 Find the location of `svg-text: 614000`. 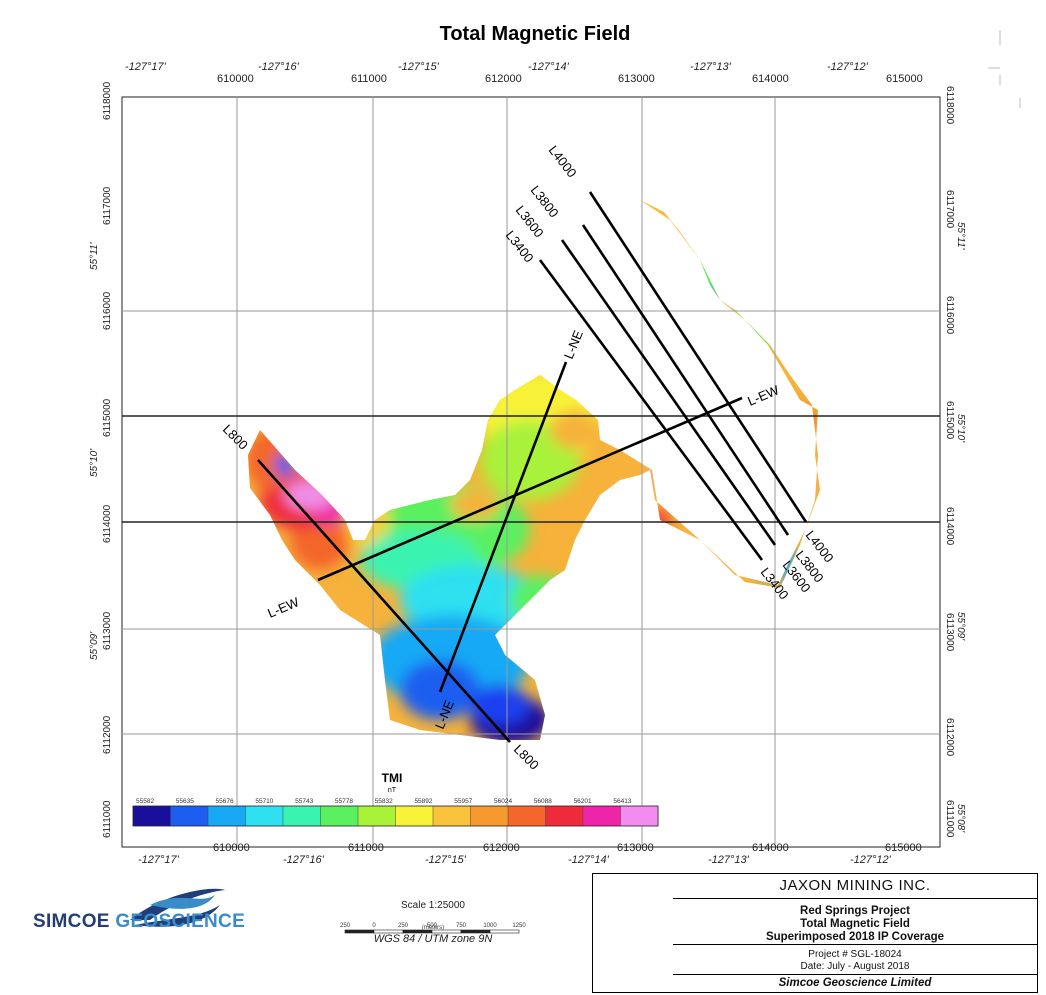

svg-text: 614000 is located at coordinates (770, 79).